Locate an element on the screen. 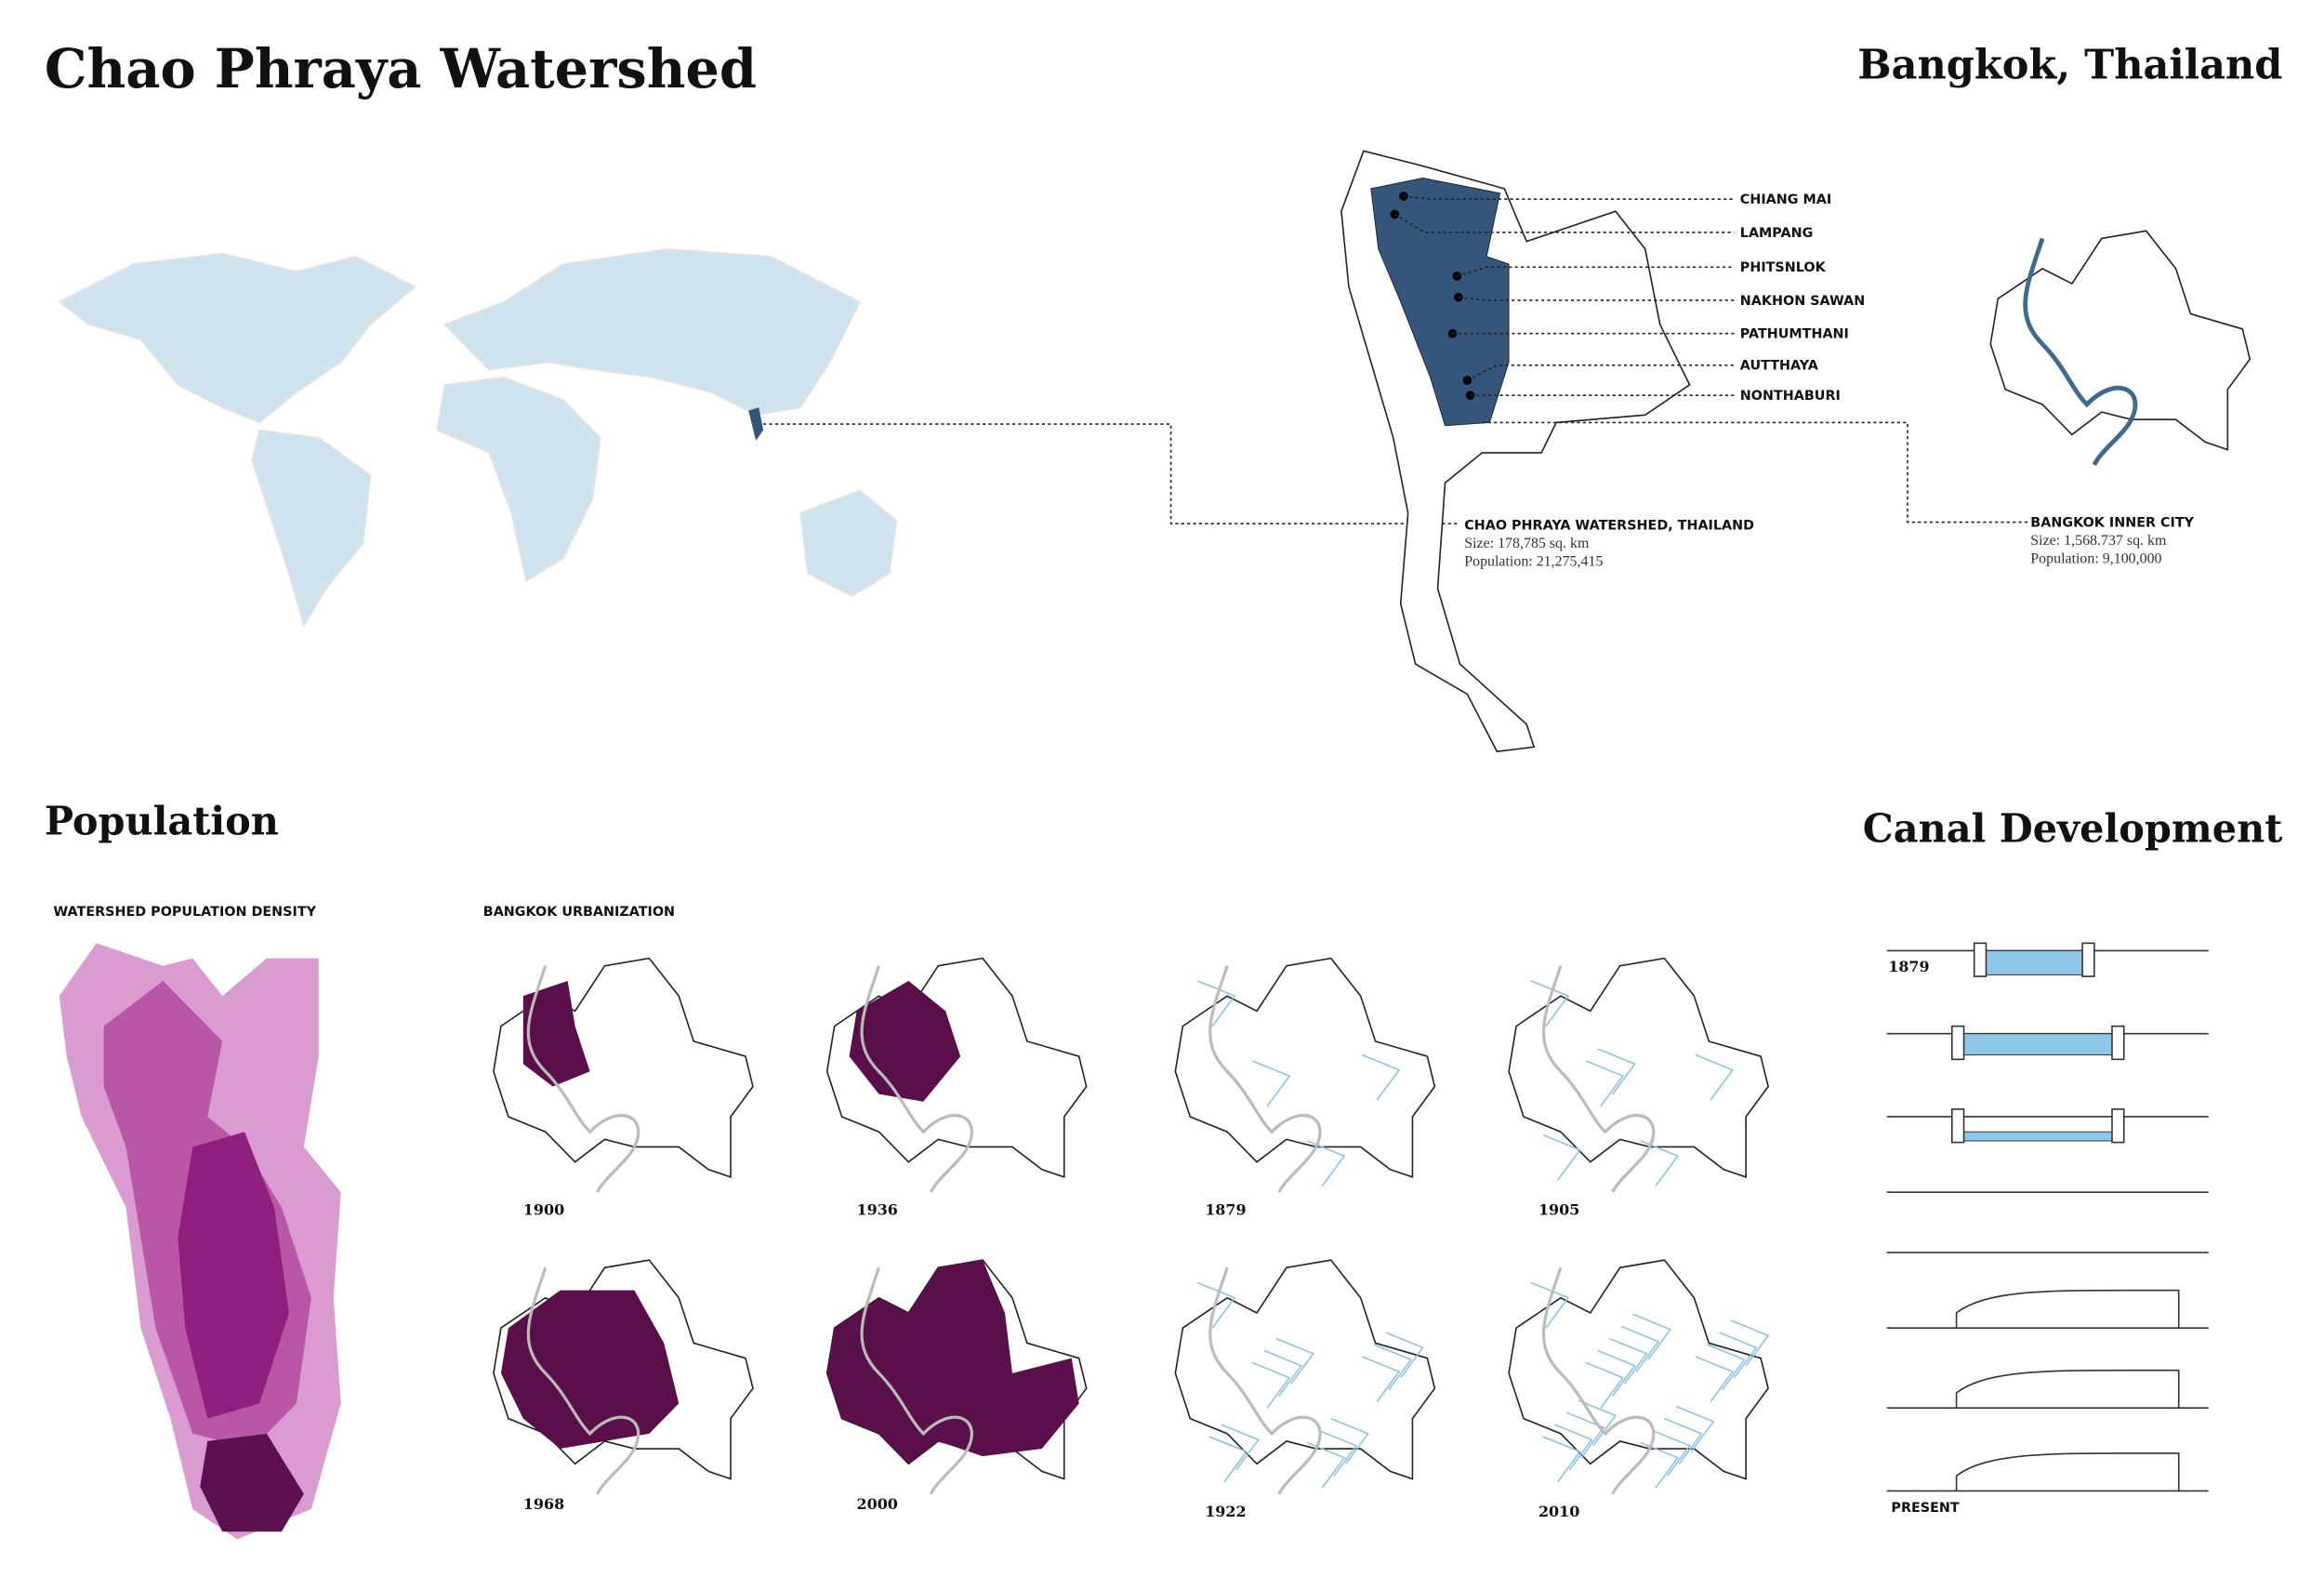  year-label: 1968 is located at coordinates (543, 1504).